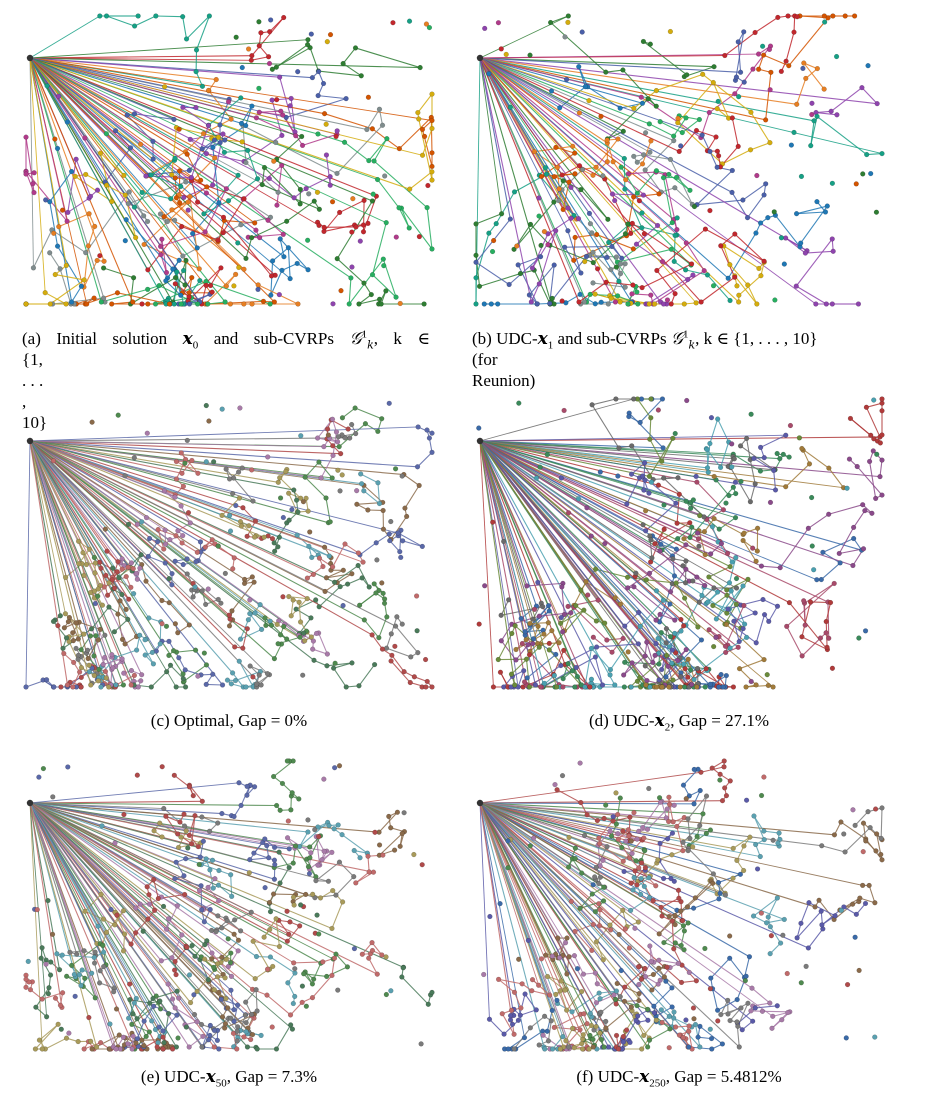 Image resolution: width=927 pixels, height=1095 pixels. I want to click on caption-a-set-sup: 1, so click(364, 334).